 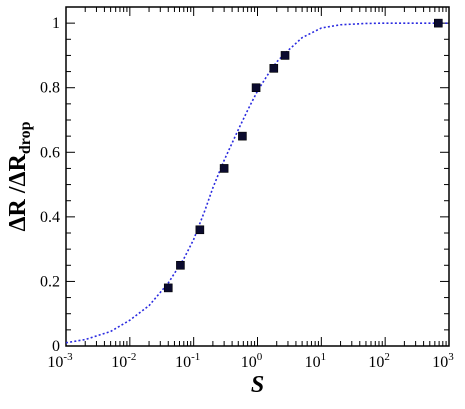 I want to click on y-tick-labels: 0 0.2 0.4 0.6 0.8 1, so click(x=50, y=185).